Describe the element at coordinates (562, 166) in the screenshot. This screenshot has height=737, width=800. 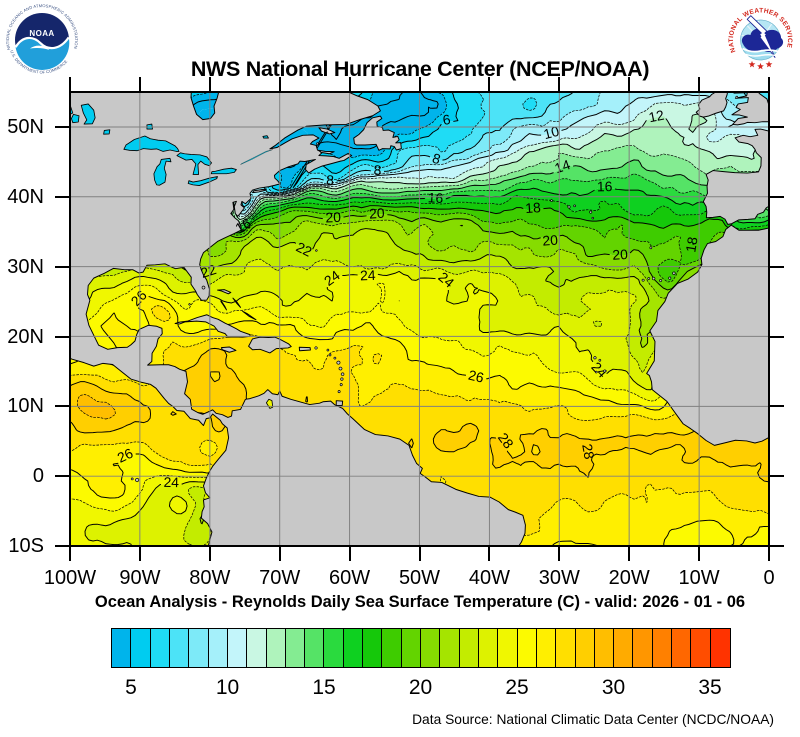
I see `svg-text: 14` at that location.